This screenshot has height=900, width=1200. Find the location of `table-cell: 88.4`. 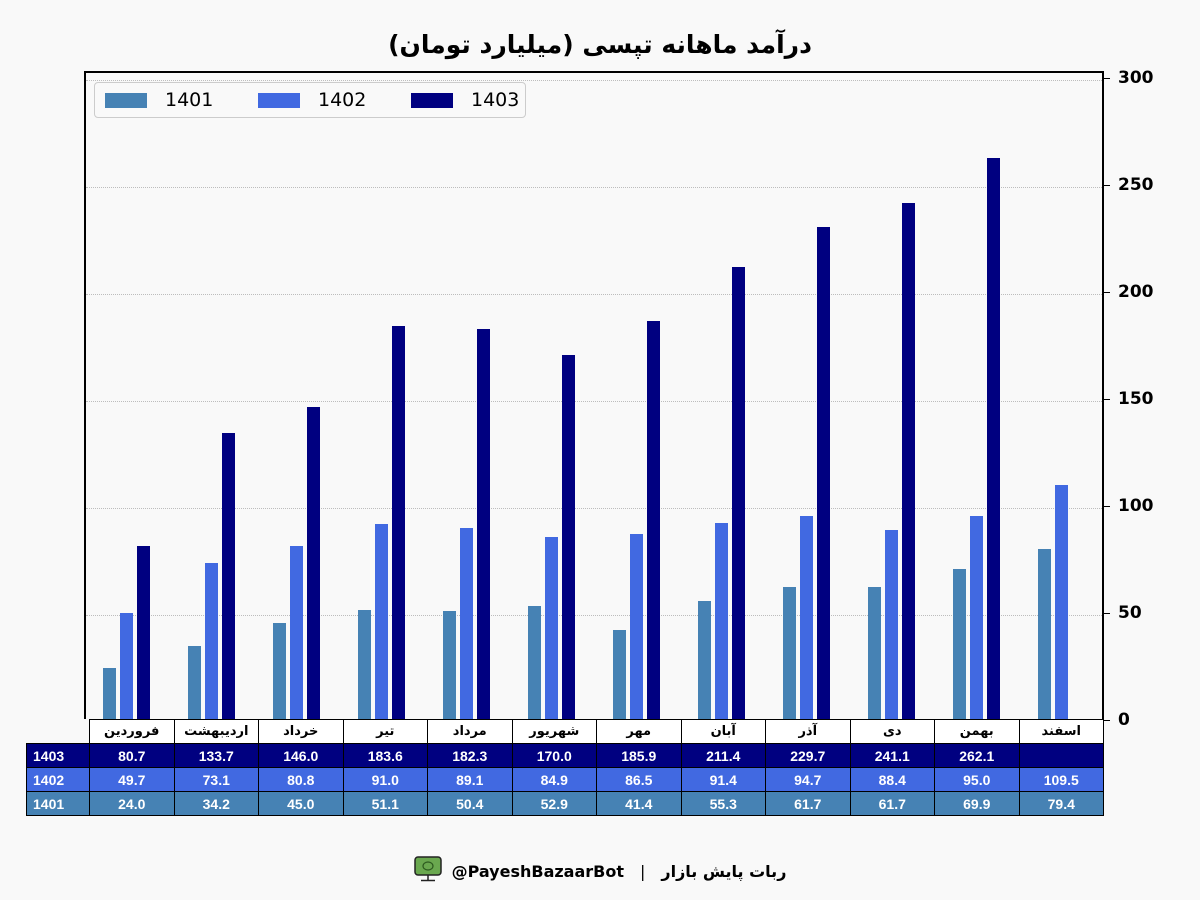

table-cell: 88.4 is located at coordinates (892, 779).